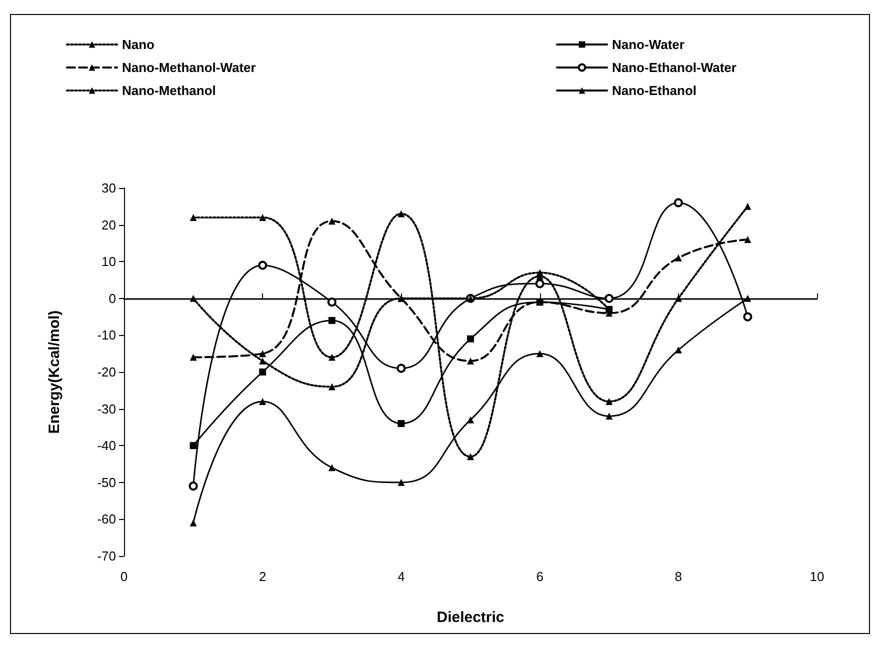 The height and width of the screenshot is (649, 882). Describe the element at coordinates (106, 519) in the screenshot. I see `y-tick-label: -60` at that location.